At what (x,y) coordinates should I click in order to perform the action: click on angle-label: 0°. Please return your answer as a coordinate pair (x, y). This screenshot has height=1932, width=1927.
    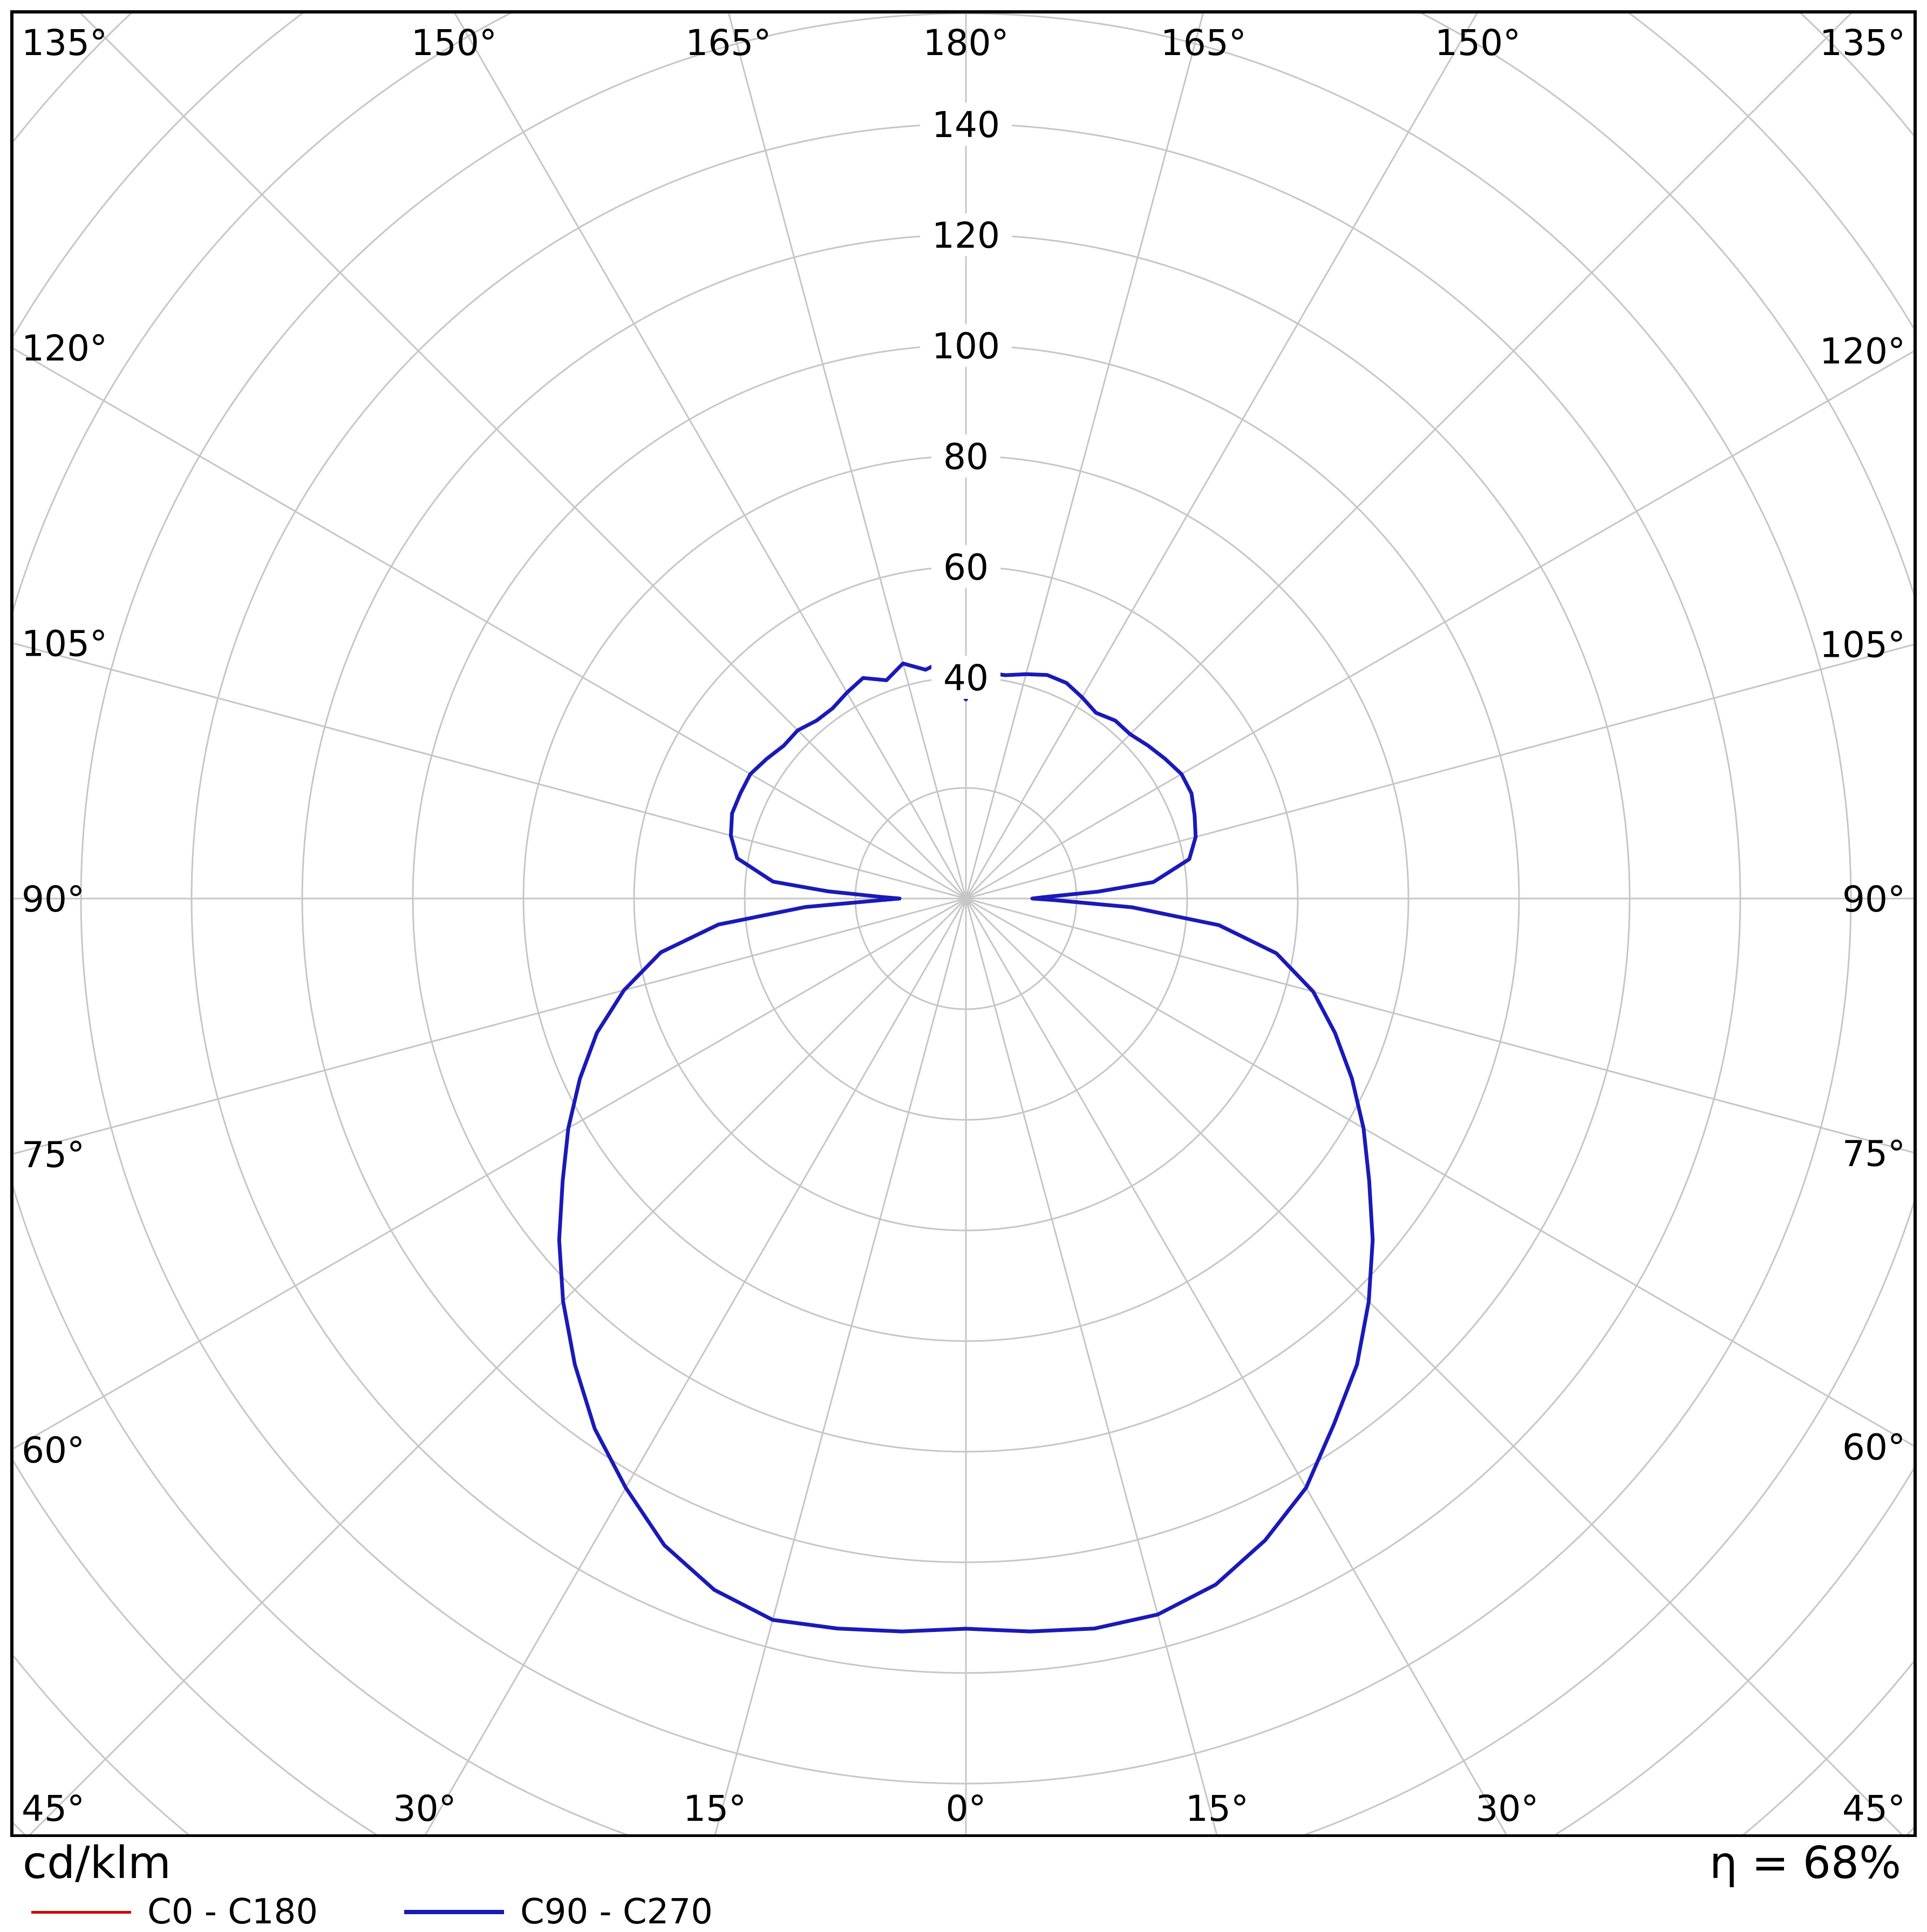
    Looking at the image, I should click on (966, 1808).